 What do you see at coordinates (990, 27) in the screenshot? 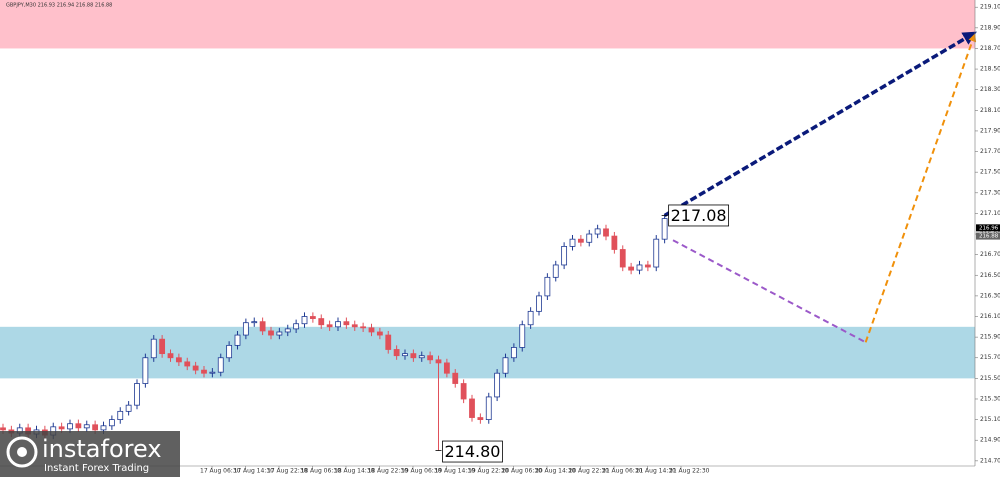
I see `y-tick-label: 218.90` at bounding box center [990, 27].